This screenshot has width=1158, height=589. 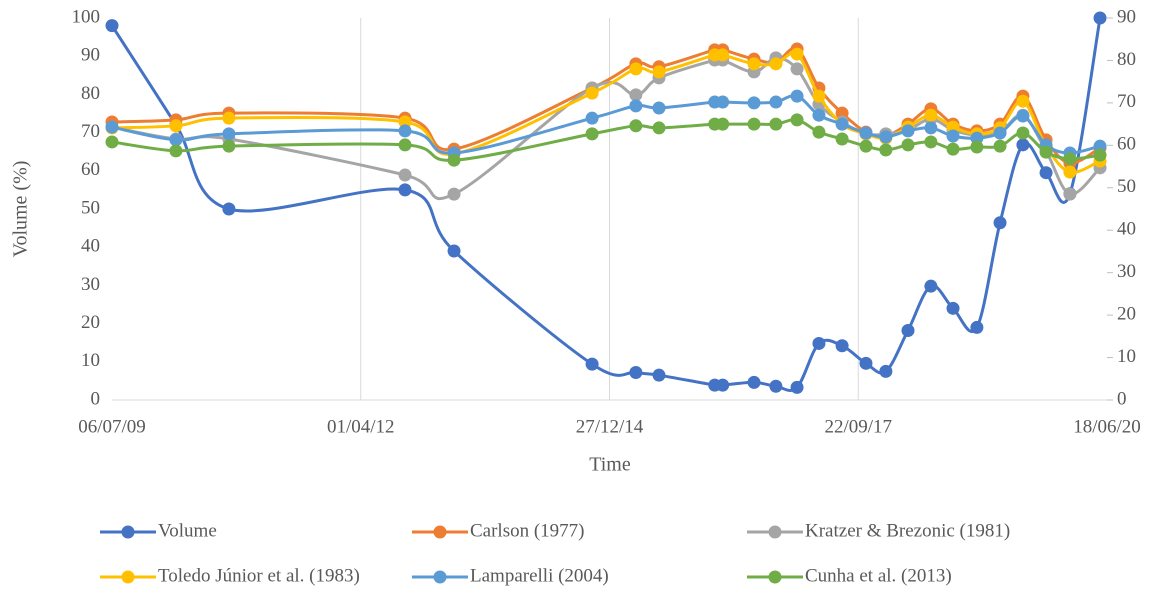 What do you see at coordinates (610, 426) in the screenshot?
I see `x-tick-label: 27/12/14` at bounding box center [610, 426].